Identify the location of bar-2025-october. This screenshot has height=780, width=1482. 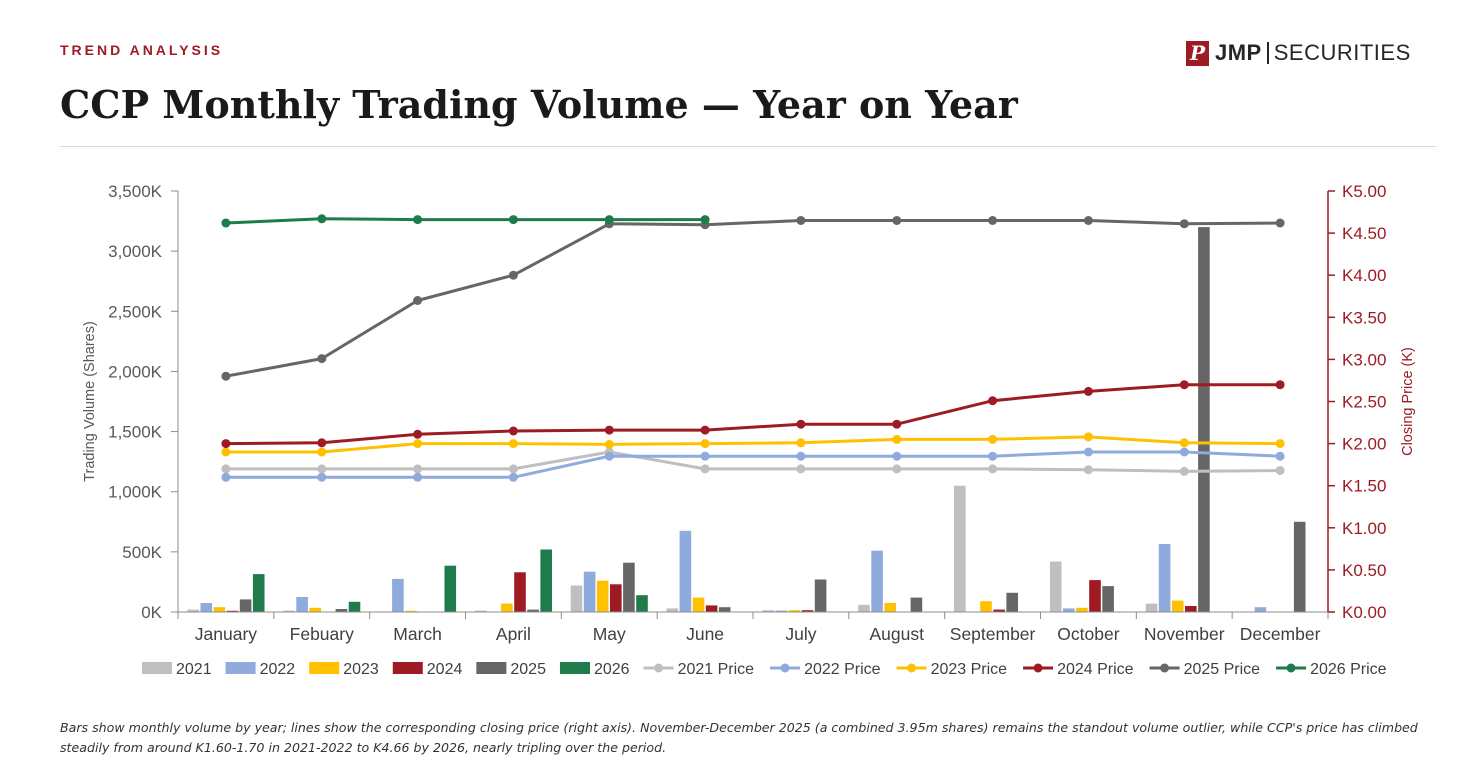
(1108, 599).